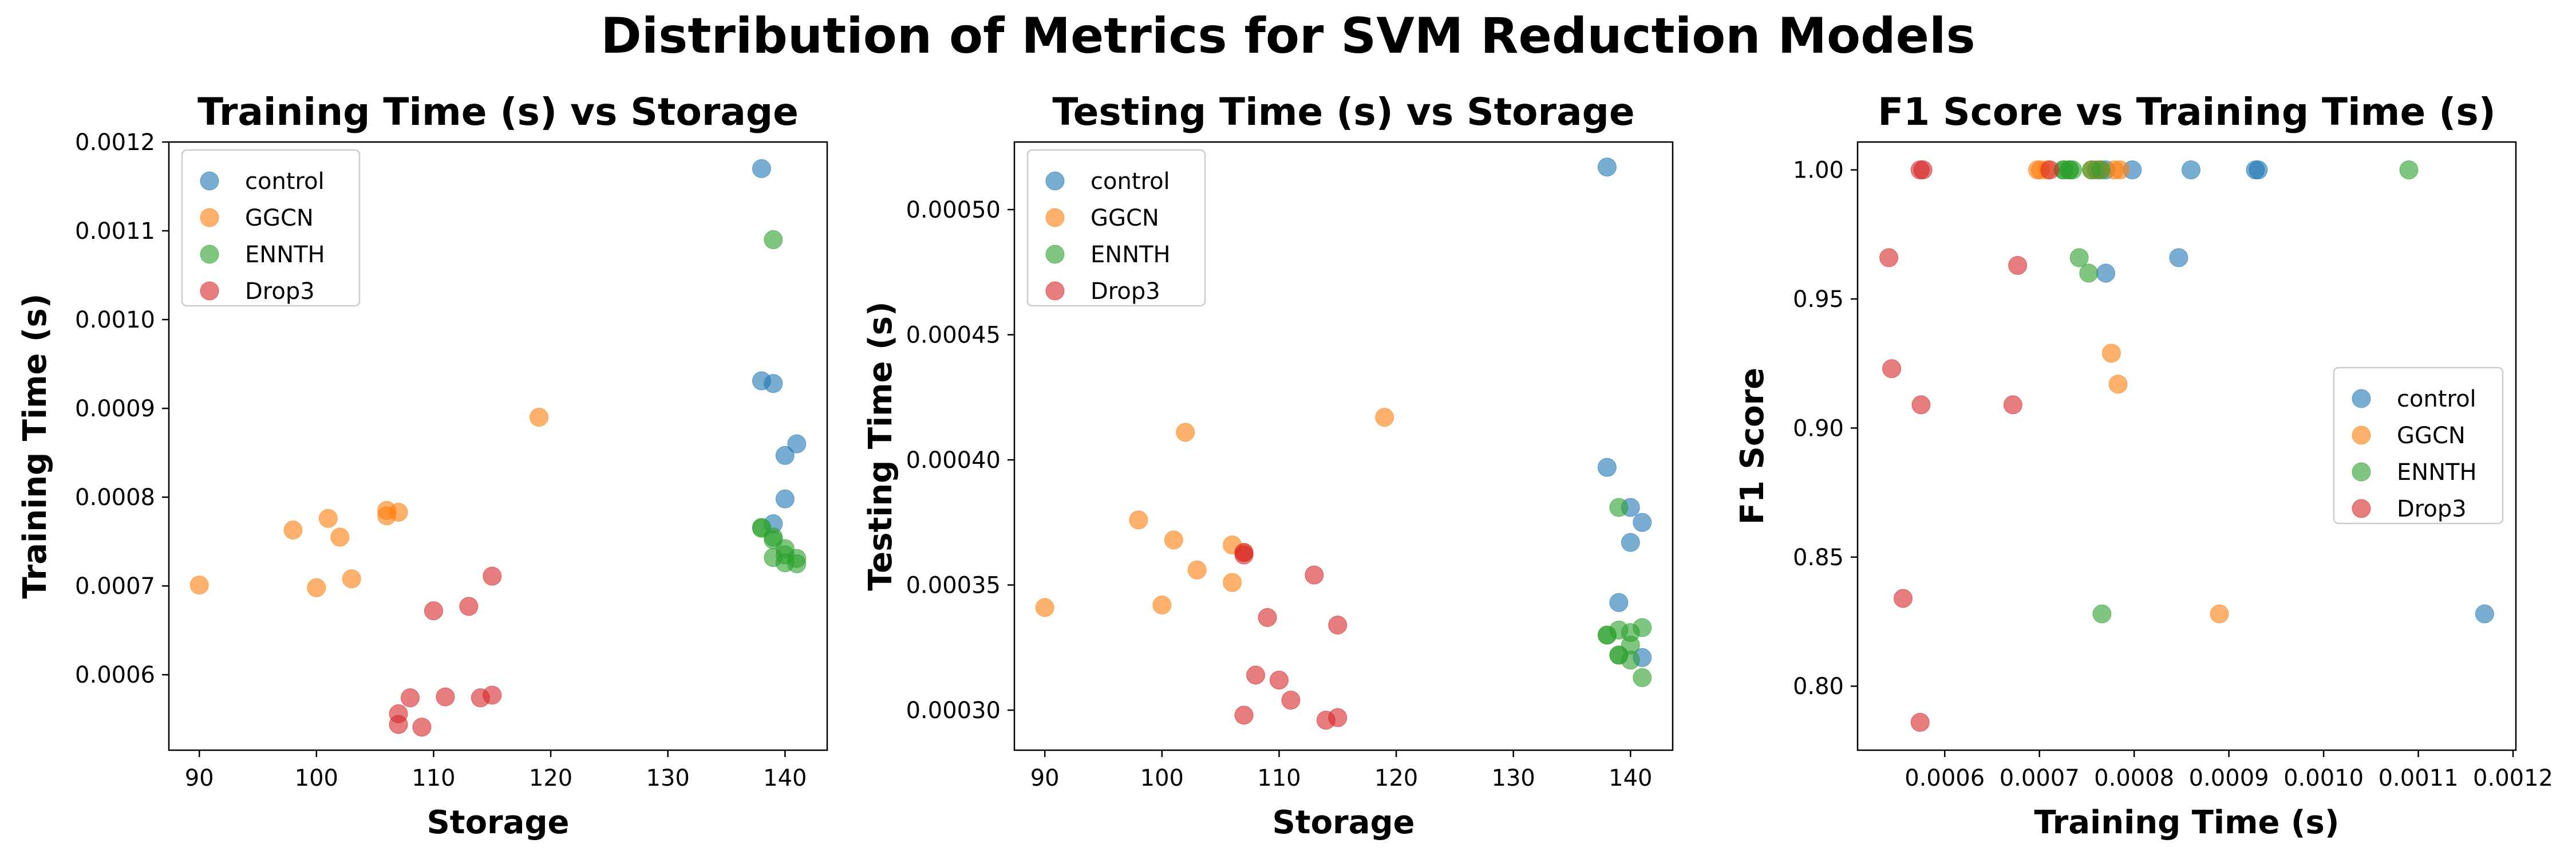 The image size is (2576, 859). What do you see at coordinates (2513, 778) in the screenshot?
I see `x-tick-label: 0.0012` at bounding box center [2513, 778].